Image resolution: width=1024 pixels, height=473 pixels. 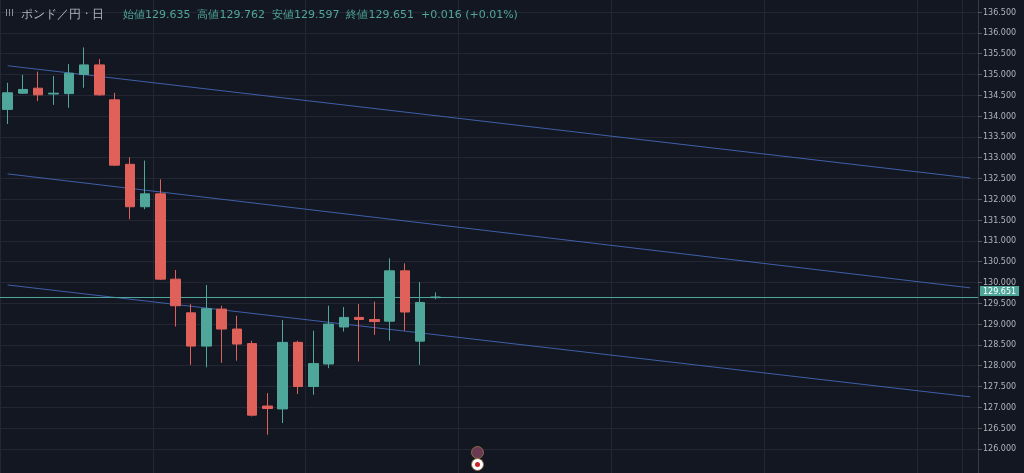 What do you see at coordinates (1000, 33) in the screenshot?
I see `y-tick-label: 136.000` at bounding box center [1000, 33].